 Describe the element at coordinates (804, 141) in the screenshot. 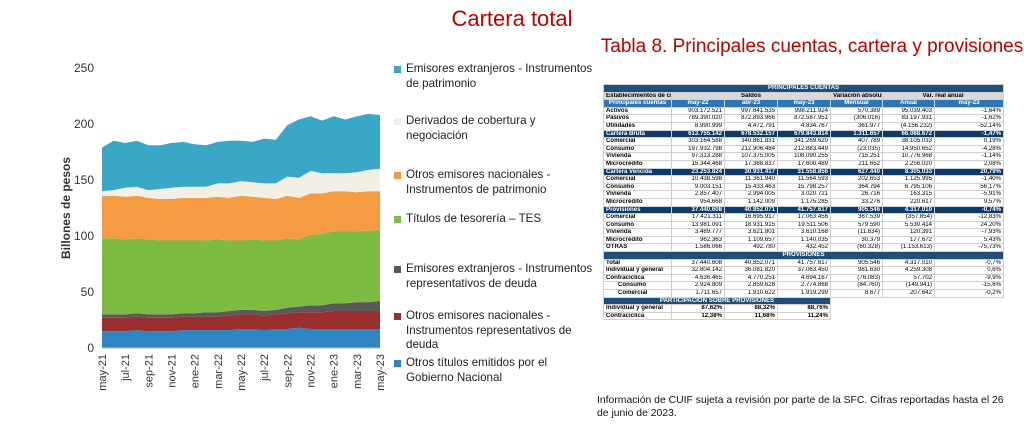

I see `table-cell: 341.269.620` at that location.